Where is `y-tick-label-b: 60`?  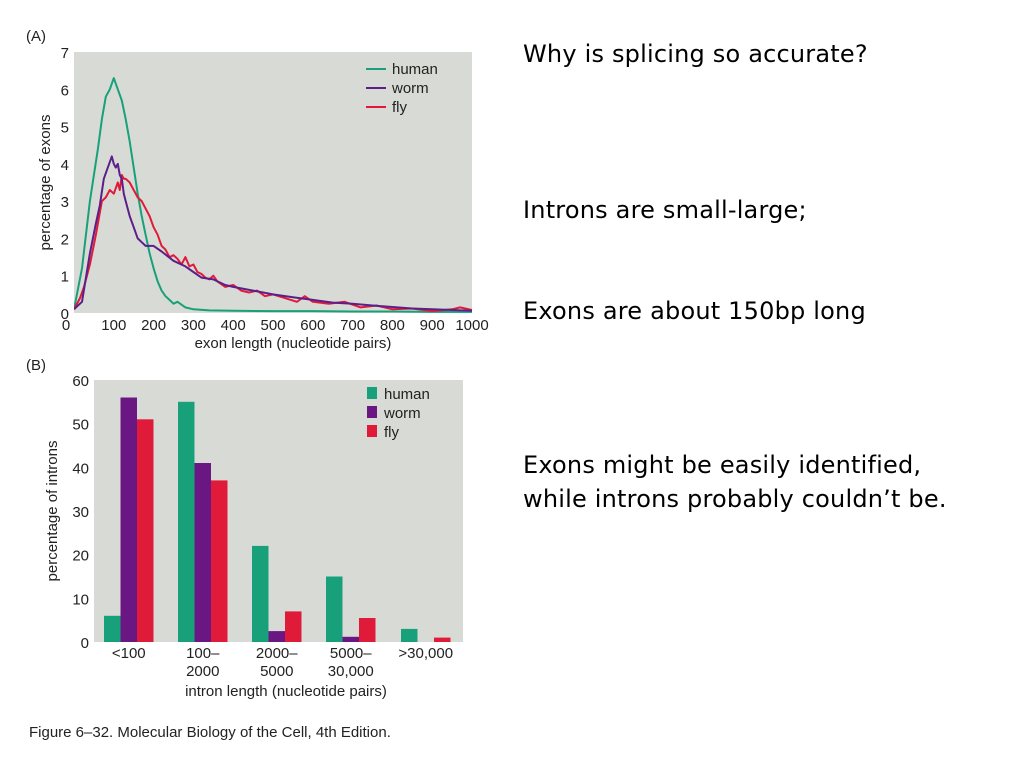 y-tick-label-b: 60 is located at coordinates (80, 381).